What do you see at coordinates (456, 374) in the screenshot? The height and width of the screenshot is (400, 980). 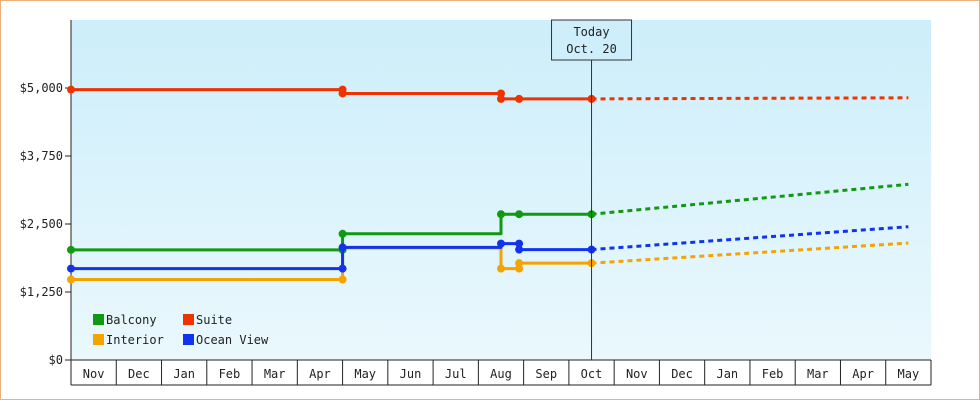 I see `x-tick-label: Jul` at bounding box center [456, 374].